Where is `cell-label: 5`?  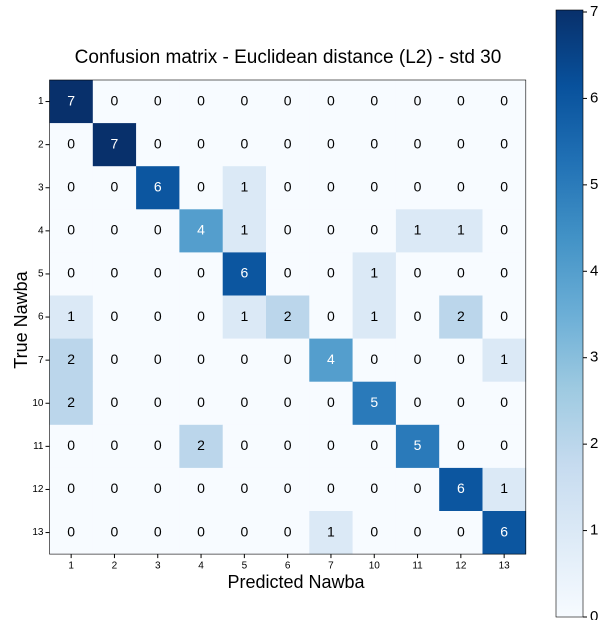
cell-label: 5 is located at coordinates (418, 445).